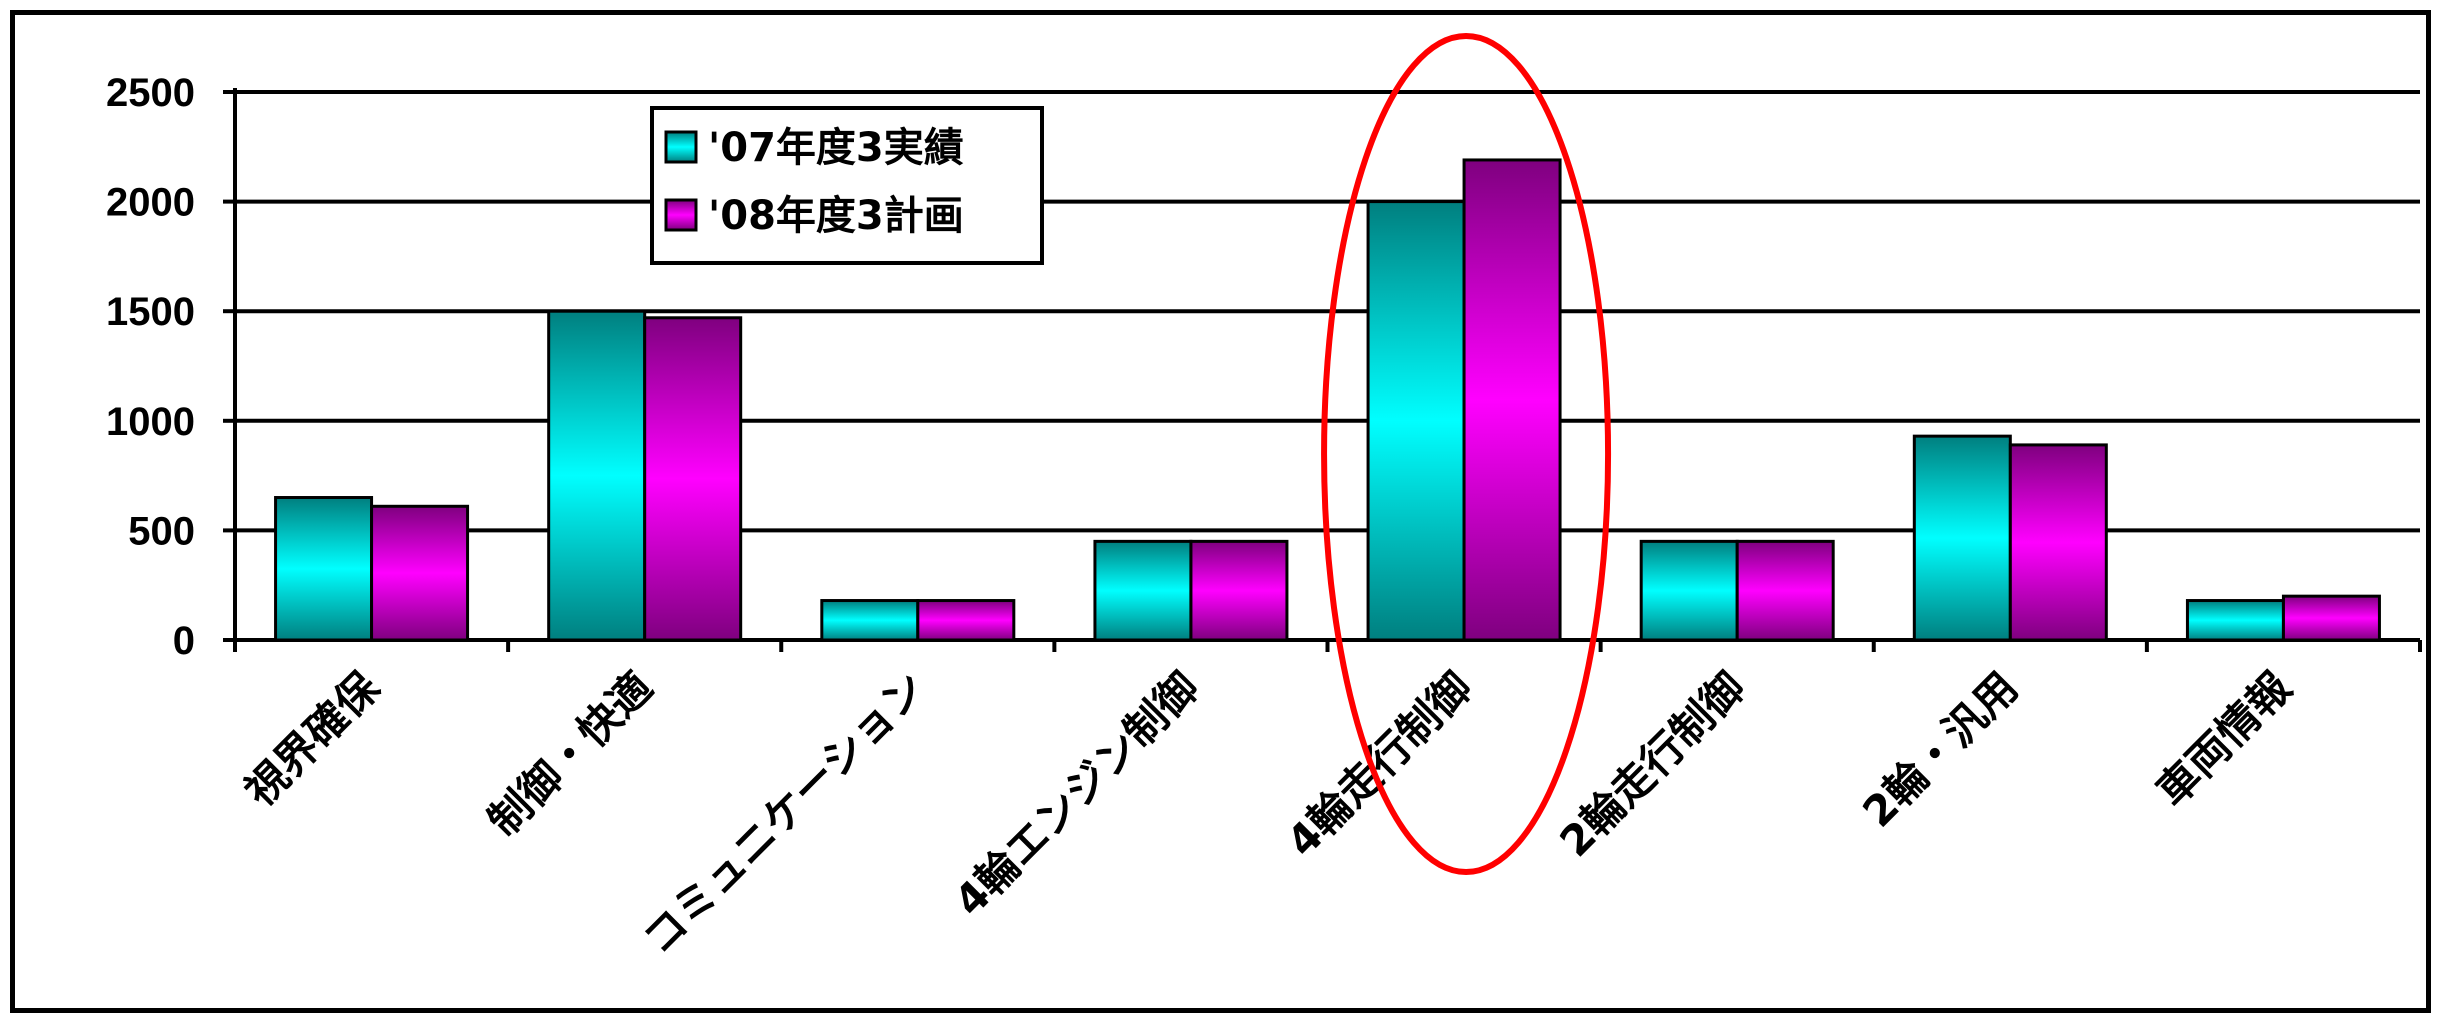 This screenshot has width=2447, height=1023. What do you see at coordinates (1940, 749) in the screenshot?
I see `category-label: 2輪・汎用` at bounding box center [1940, 749].